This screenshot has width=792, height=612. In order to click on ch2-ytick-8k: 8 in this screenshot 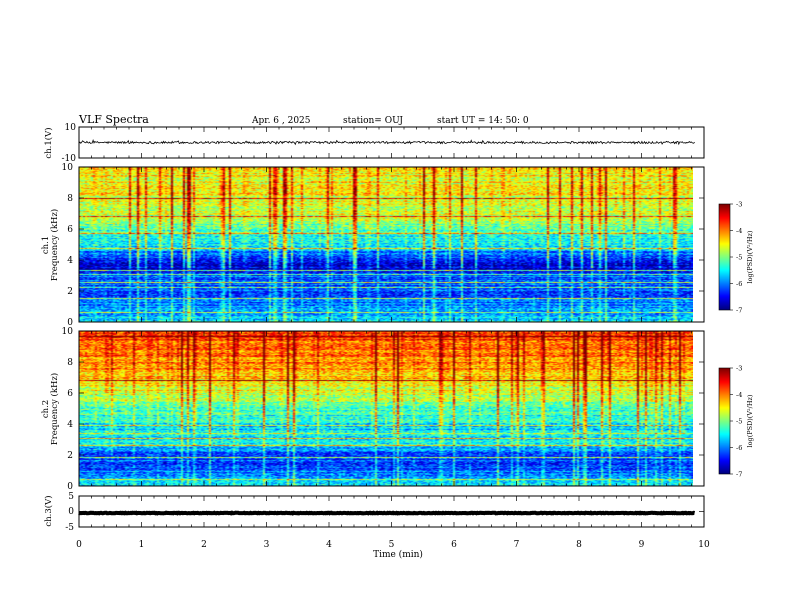, I will do `click(70, 363)`.